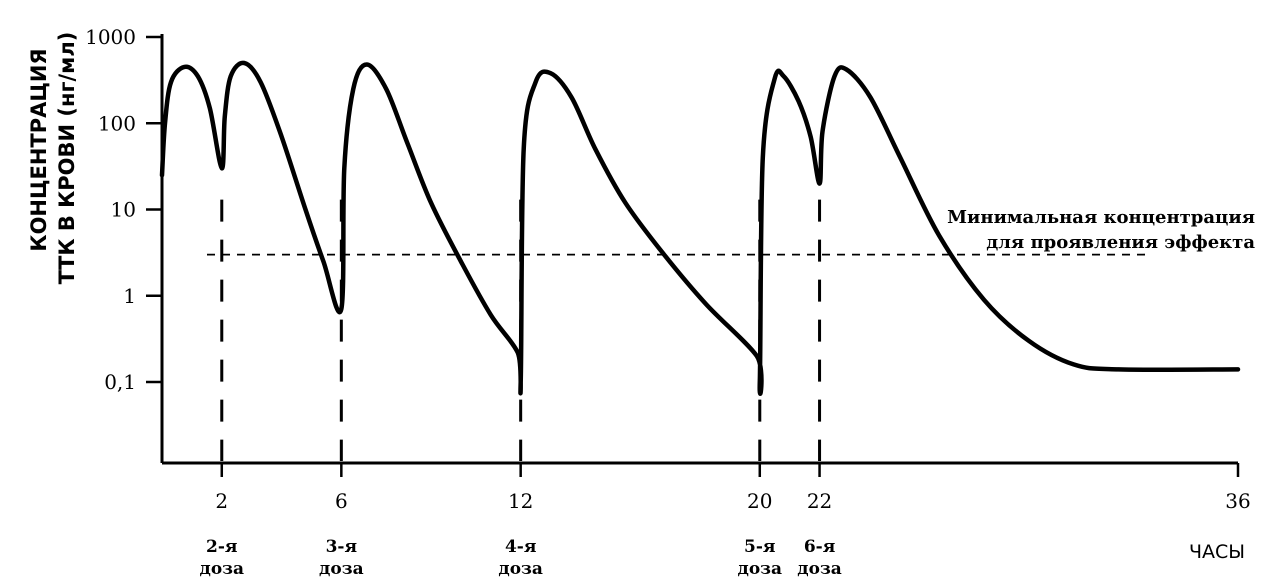 The image size is (1288, 587). I want to click on dose-label-number: 6-я, so click(819, 547).